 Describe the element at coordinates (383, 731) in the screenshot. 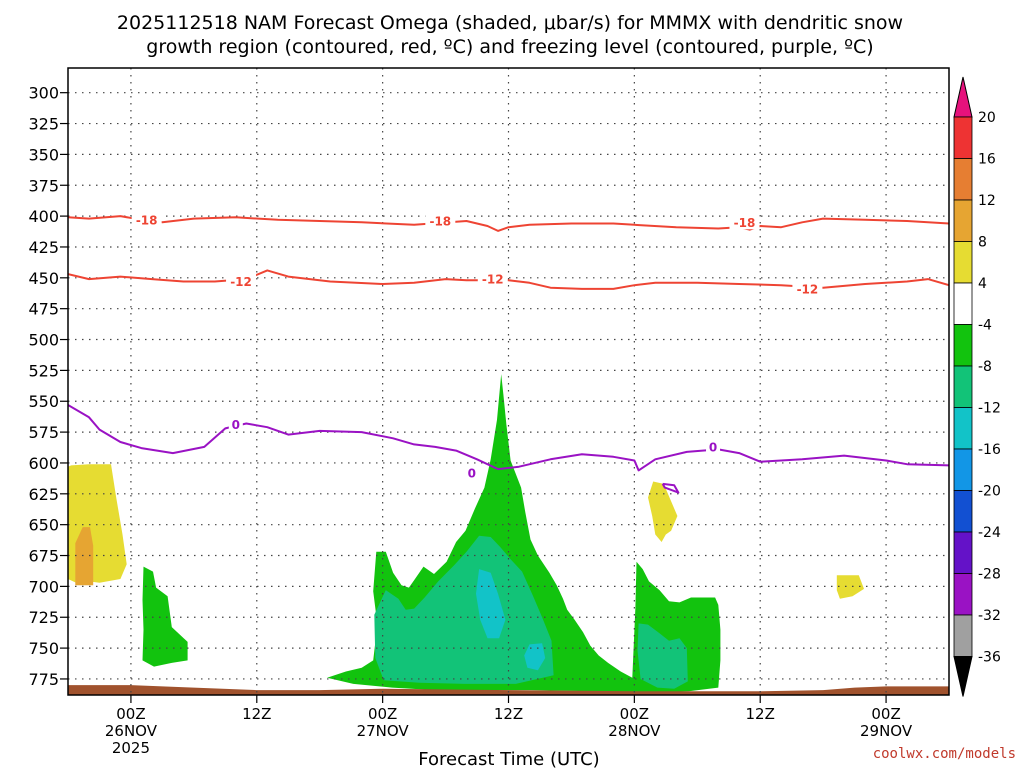

I see `x-tick-label-24-2: 27NOV` at that location.